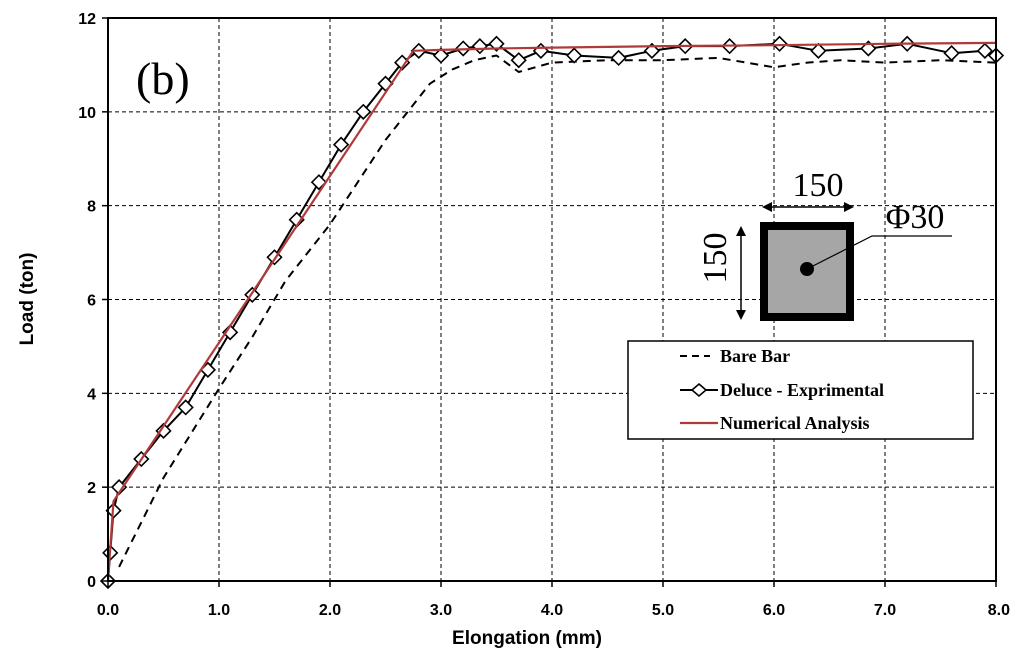  Describe the element at coordinates (91, 394) in the screenshot. I see `y-tick-label: 4` at that location.